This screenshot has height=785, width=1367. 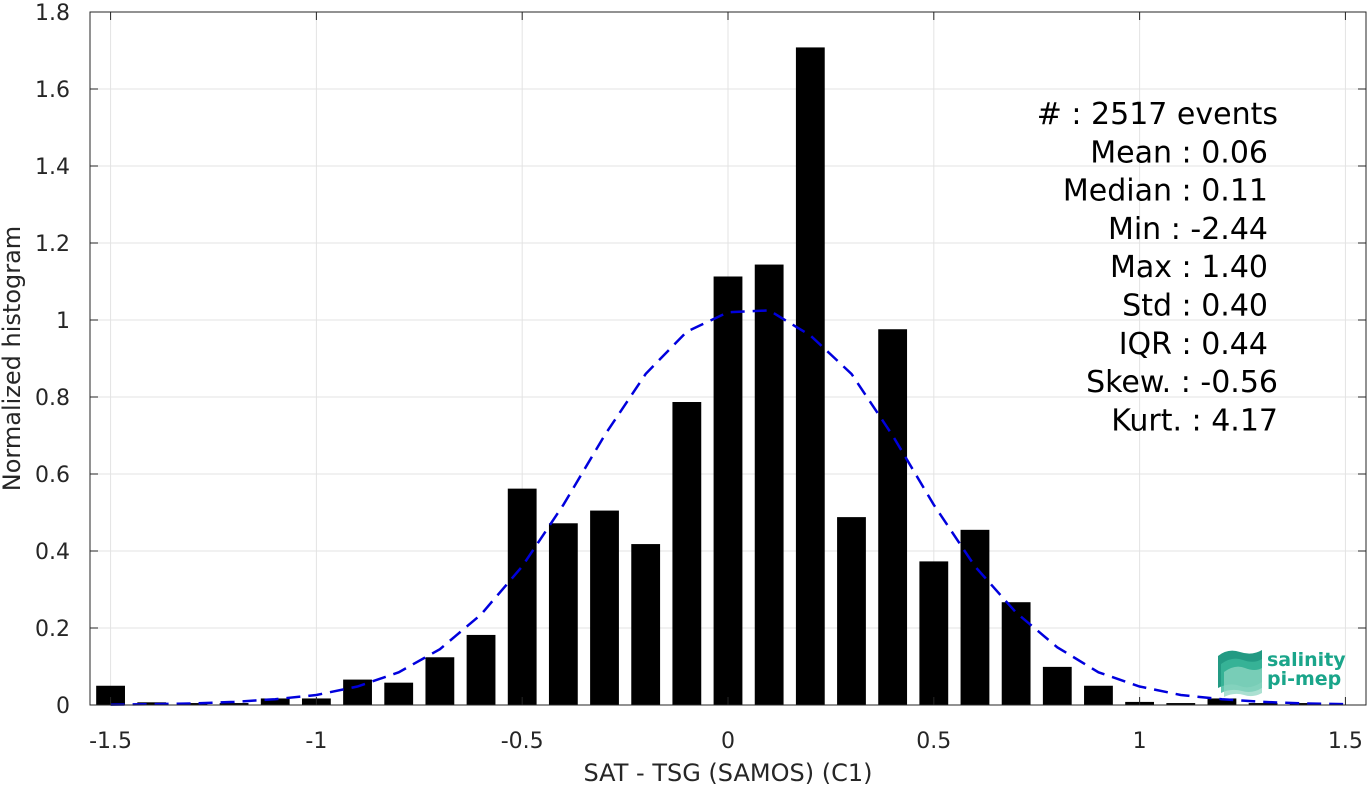 What do you see at coordinates (1240, 673) in the screenshot?
I see `wave-logo-icon` at bounding box center [1240, 673].